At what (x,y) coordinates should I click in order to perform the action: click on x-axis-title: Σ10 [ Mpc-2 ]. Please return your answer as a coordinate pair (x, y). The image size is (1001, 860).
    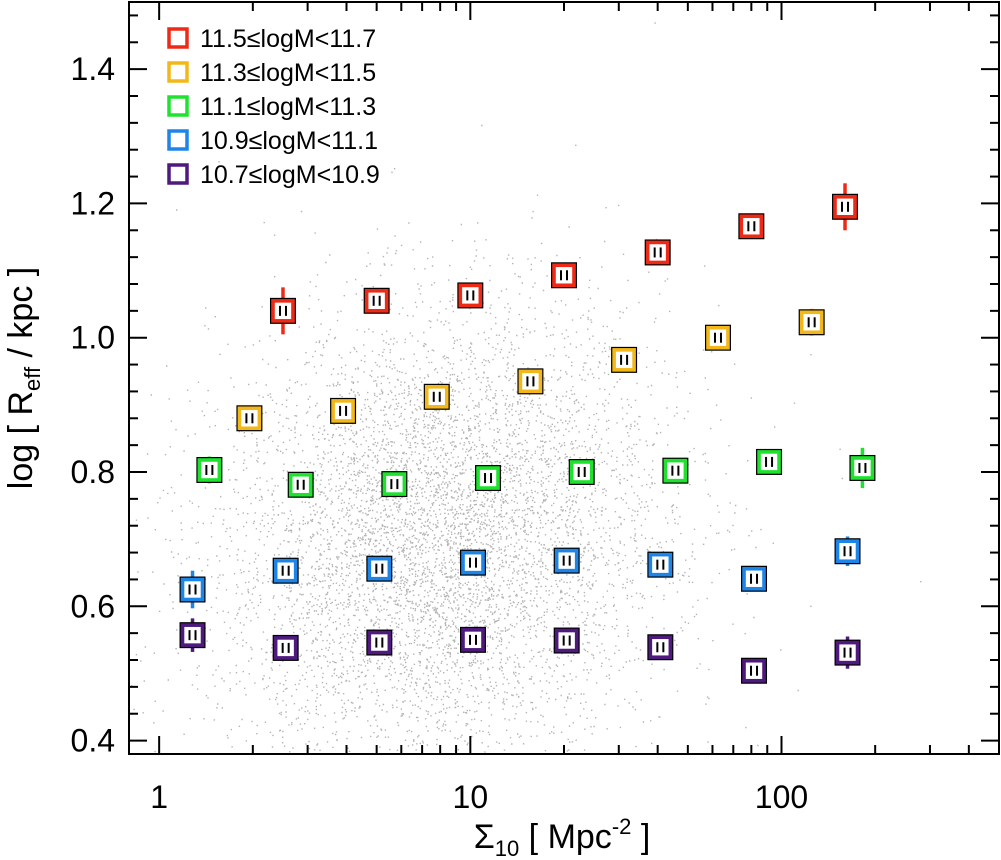
    Looking at the image, I should click on (562, 837).